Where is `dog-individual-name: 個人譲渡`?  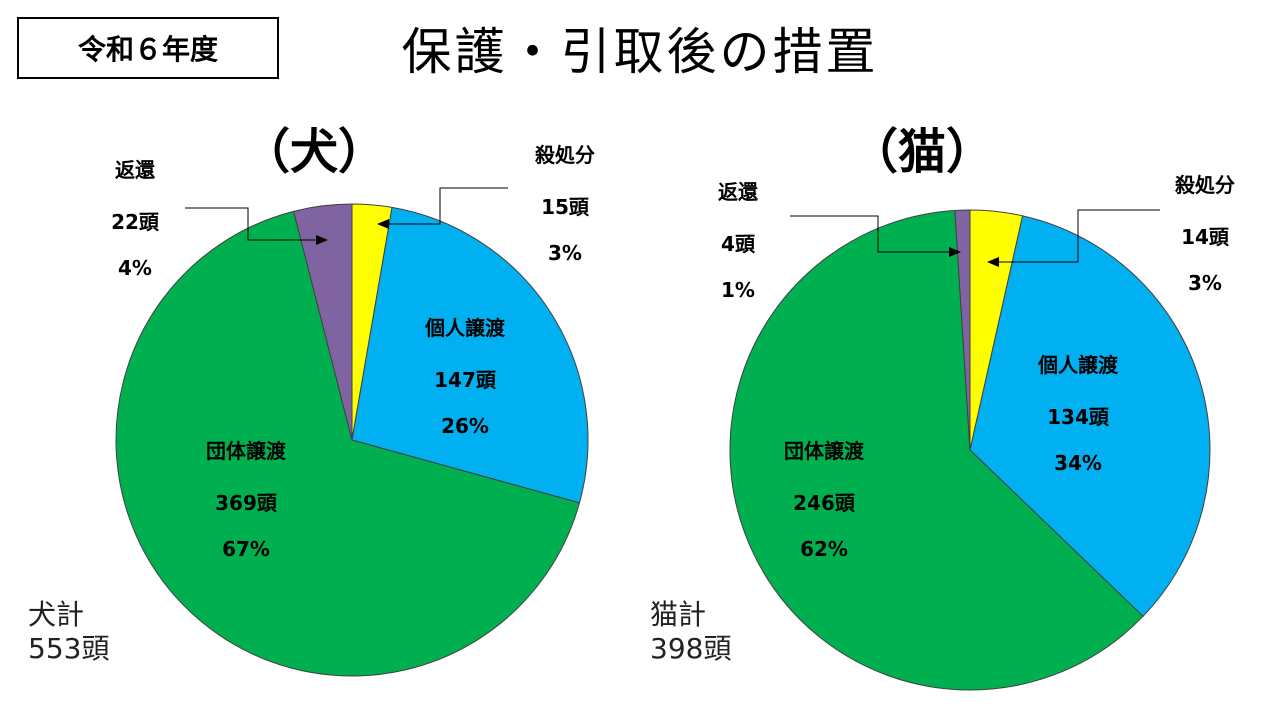 dog-individual-name: 個人譲渡 is located at coordinates (465, 328).